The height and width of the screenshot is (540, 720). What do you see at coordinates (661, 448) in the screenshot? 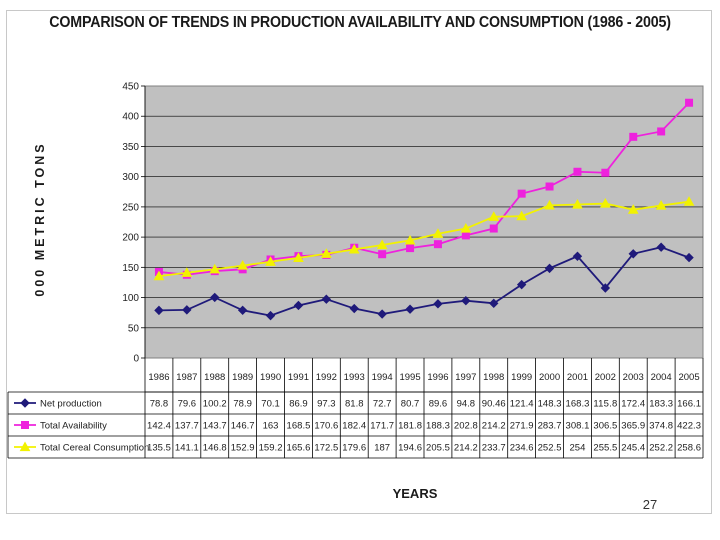
I see `table-value: 252.2` at bounding box center [661, 448].